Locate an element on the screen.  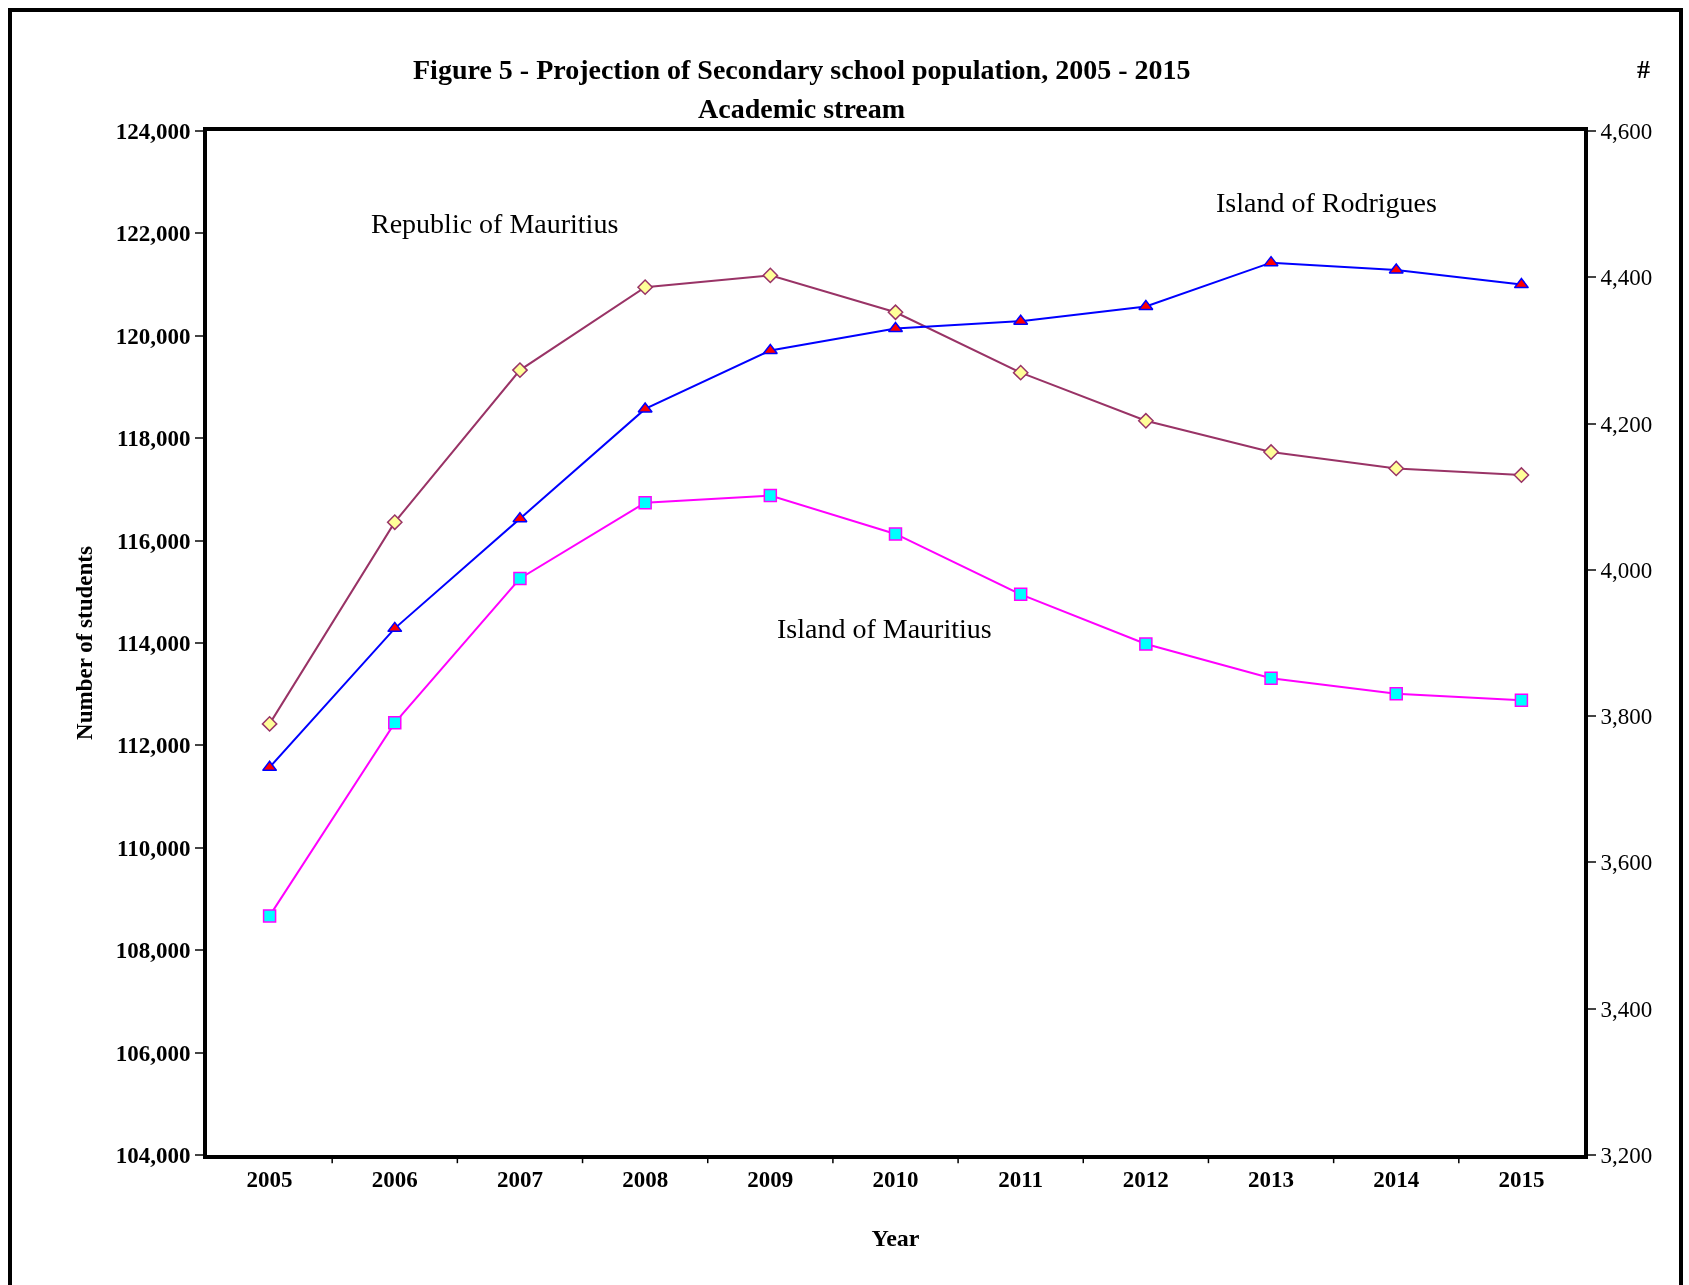
series-label: Island of Mauritius is located at coordinates (884, 628).